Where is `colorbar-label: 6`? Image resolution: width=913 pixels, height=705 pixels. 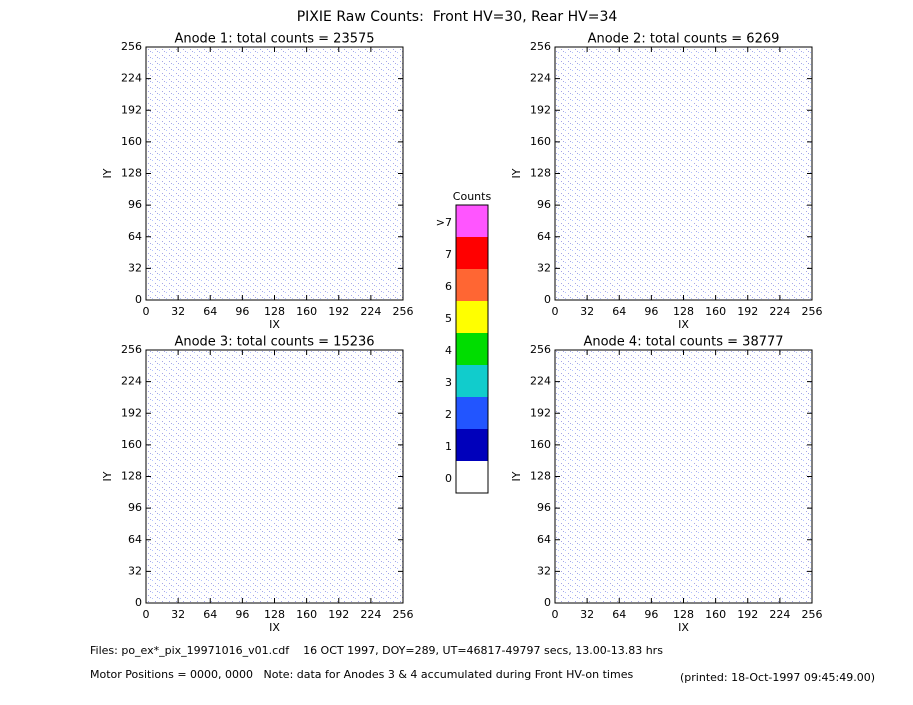 colorbar-label: 6 is located at coordinates (448, 286).